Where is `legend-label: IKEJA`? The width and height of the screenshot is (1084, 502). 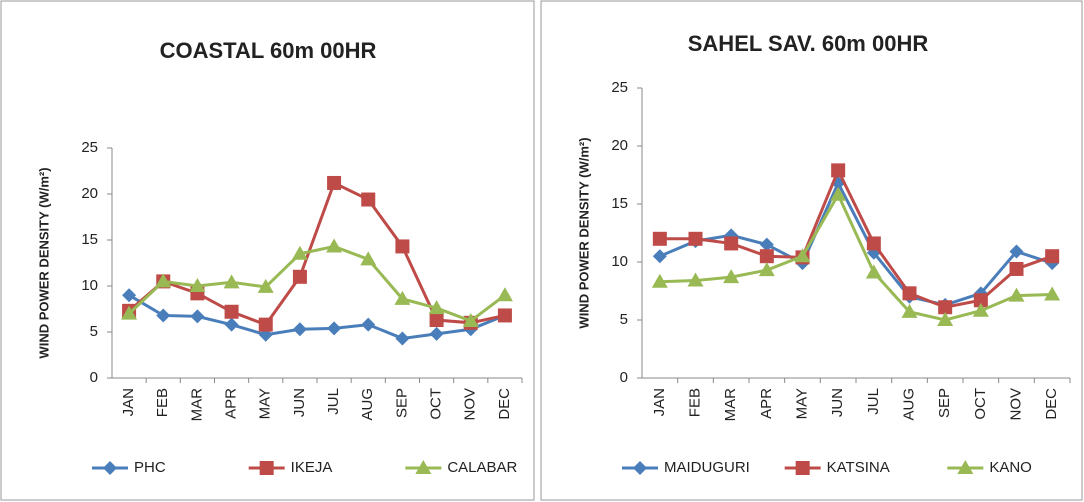 legend-label: IKEJA is located at coordinates (312, 467).